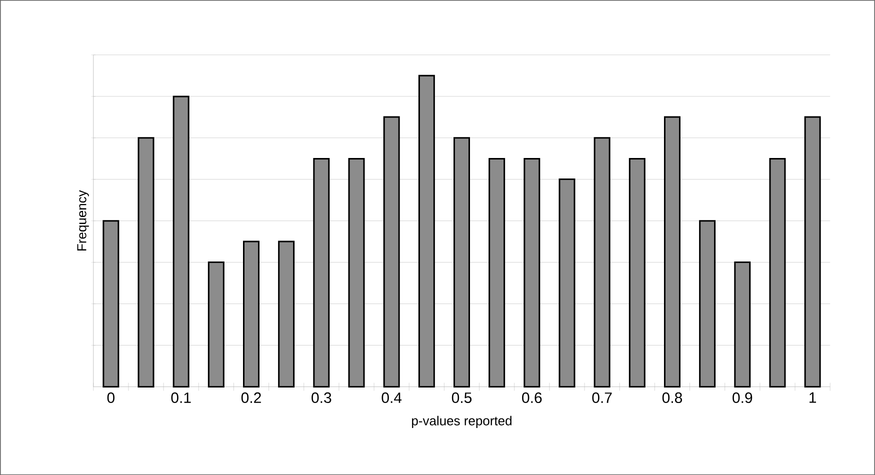  Describe the element at coordinates (83, 220) in the screenshot. I see `y-axis-title: Frequency` at that location.